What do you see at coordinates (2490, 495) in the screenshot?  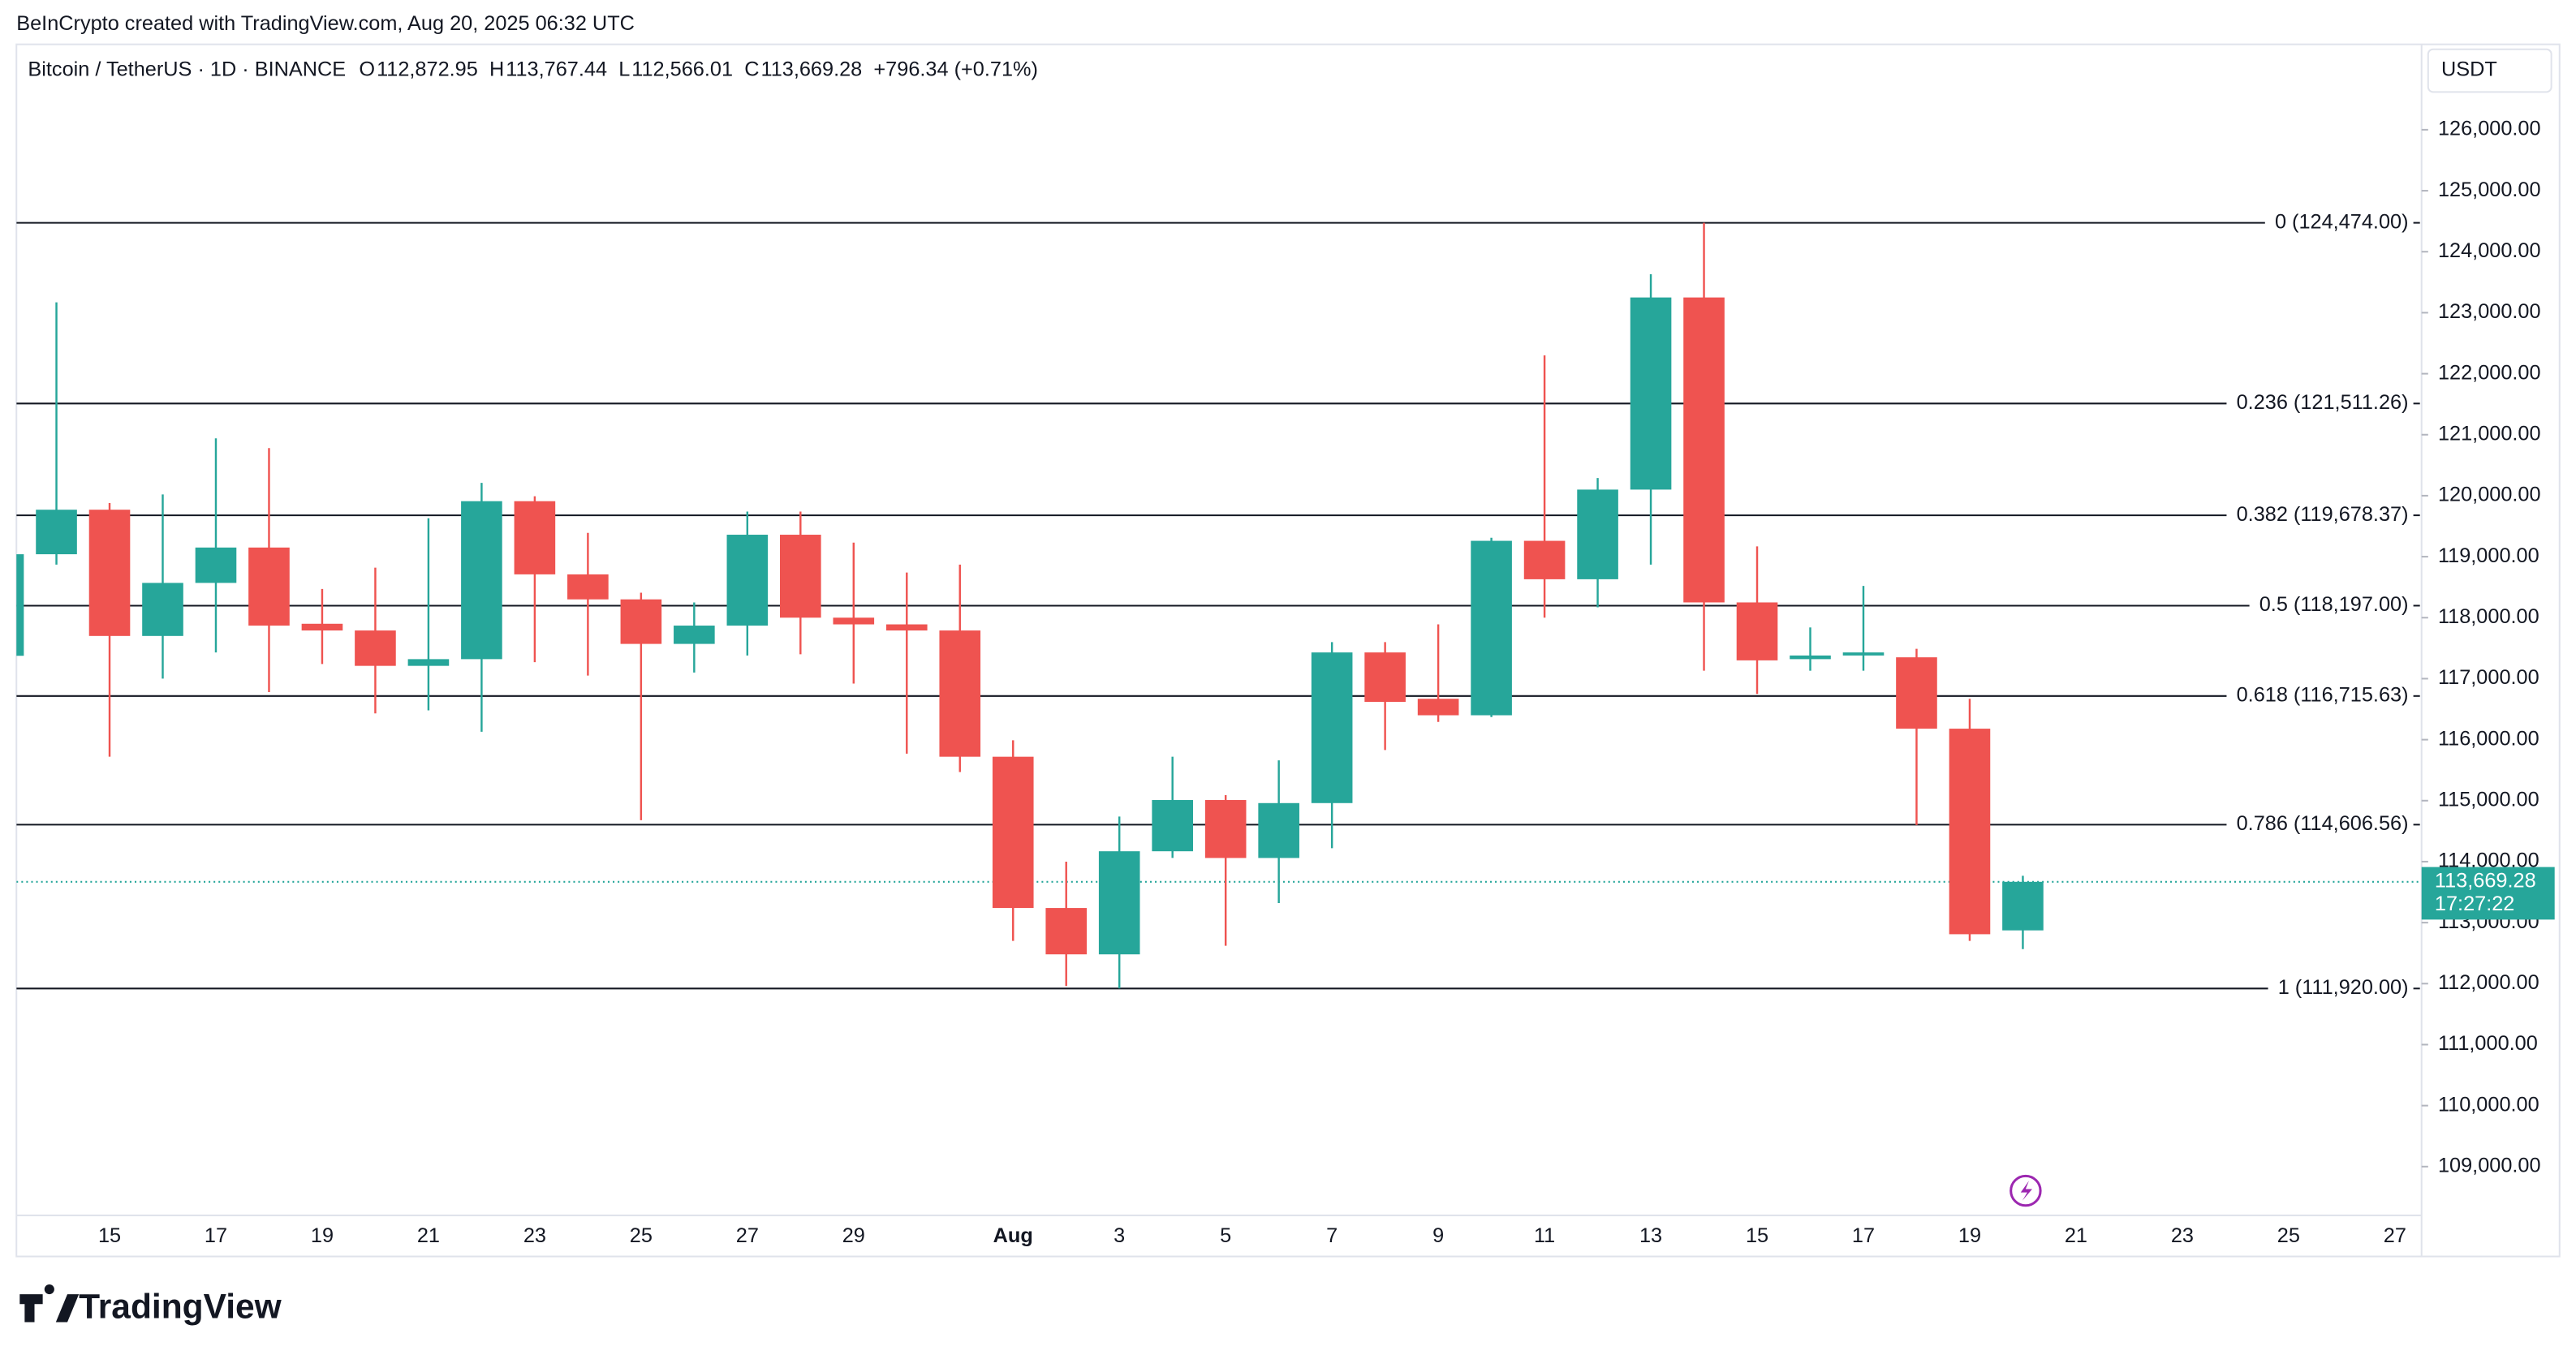 I see `y-tick-label: 120,000.00` at bounding box center [2490, 495].